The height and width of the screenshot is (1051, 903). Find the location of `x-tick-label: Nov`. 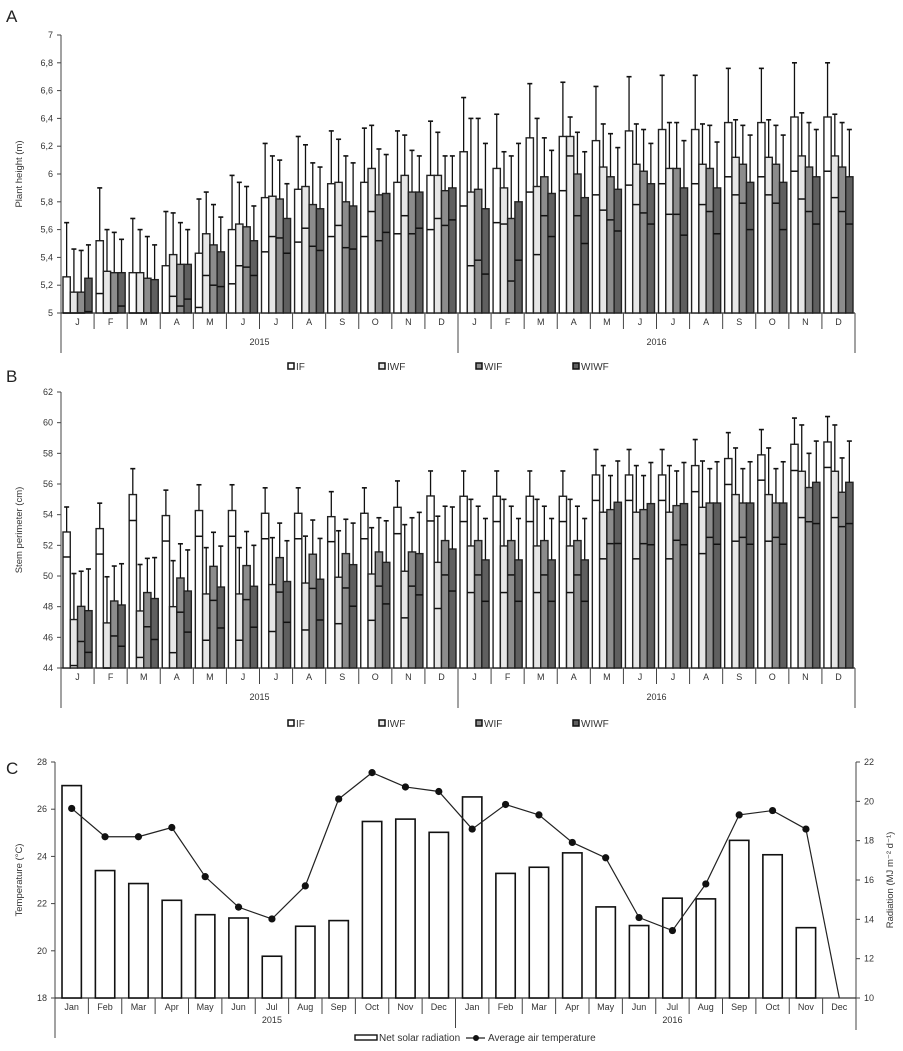

x-tick-label: Nov is located at coordinates (806, 1007).